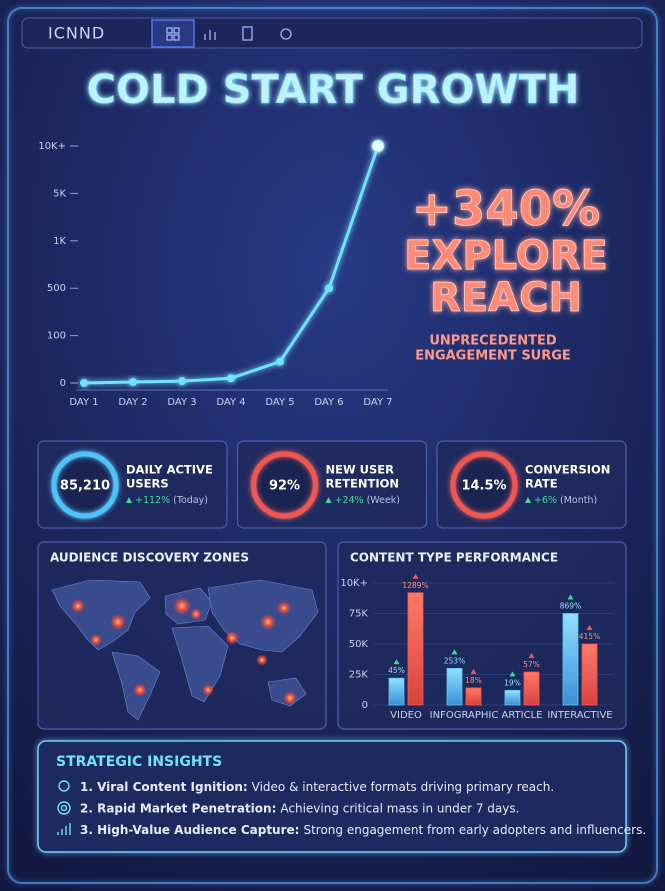 The width and height of the screenshot is (665, 891). What do you see at coordinates (164, 787) in the screenshot?
I see `insight-lead: 1. Viral Content Ignition:` at bounding box center [164, 787].